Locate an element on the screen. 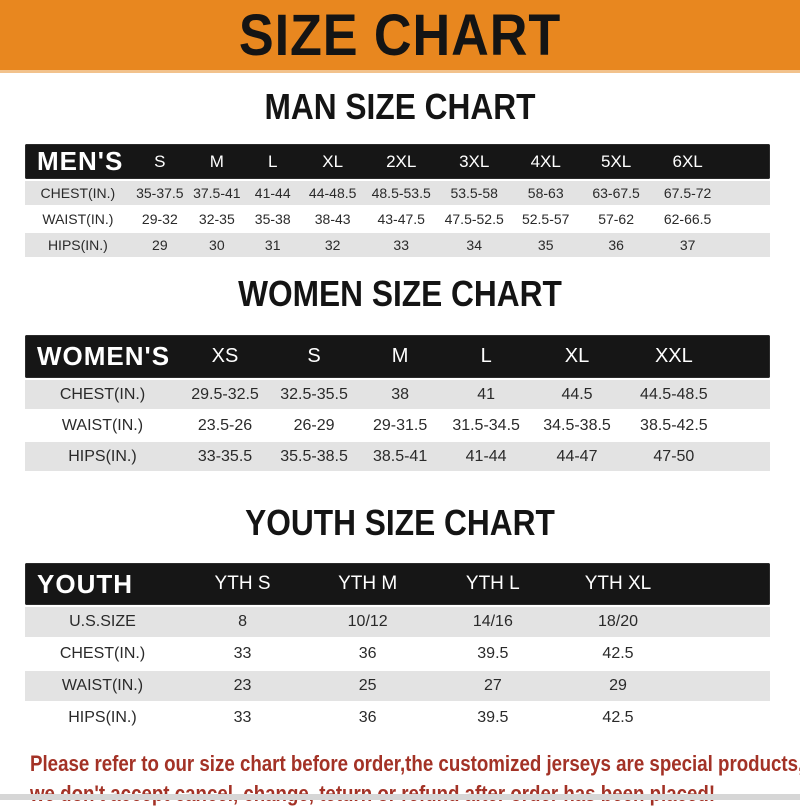 The image size is (800, 809). size-cell: 47.5-52.5 is located at coordinates (474, 219).